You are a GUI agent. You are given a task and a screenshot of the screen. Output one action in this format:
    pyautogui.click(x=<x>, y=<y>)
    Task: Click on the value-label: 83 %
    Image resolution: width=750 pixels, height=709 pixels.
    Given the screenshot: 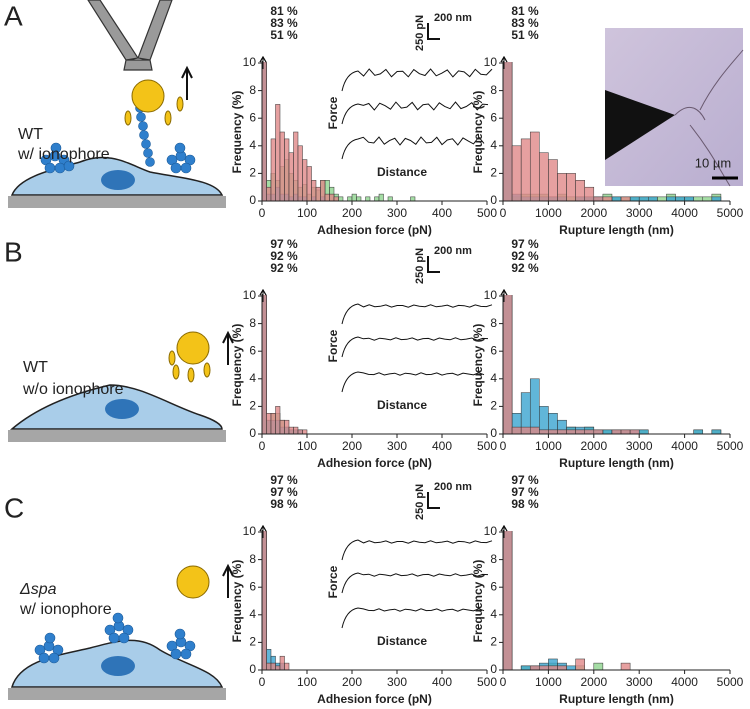 What is the action you would take?
    pyautogui.click(x=284, y=23)
    